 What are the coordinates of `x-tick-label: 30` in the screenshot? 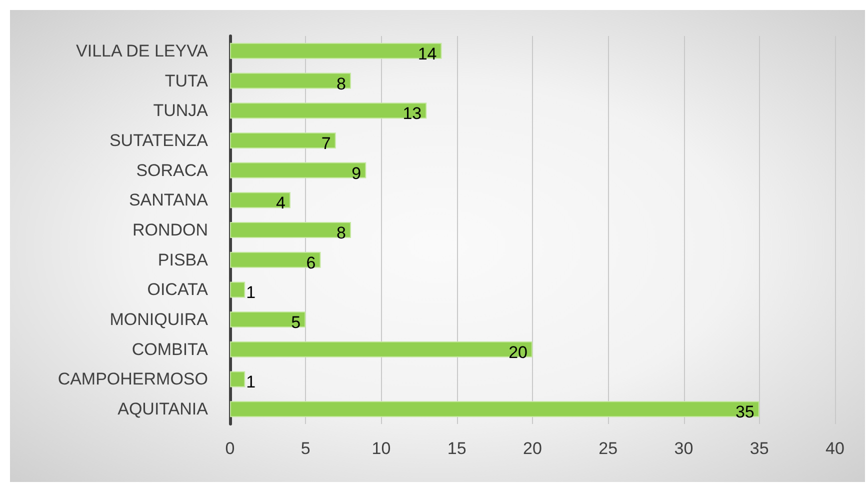 It's located at (684, 448).